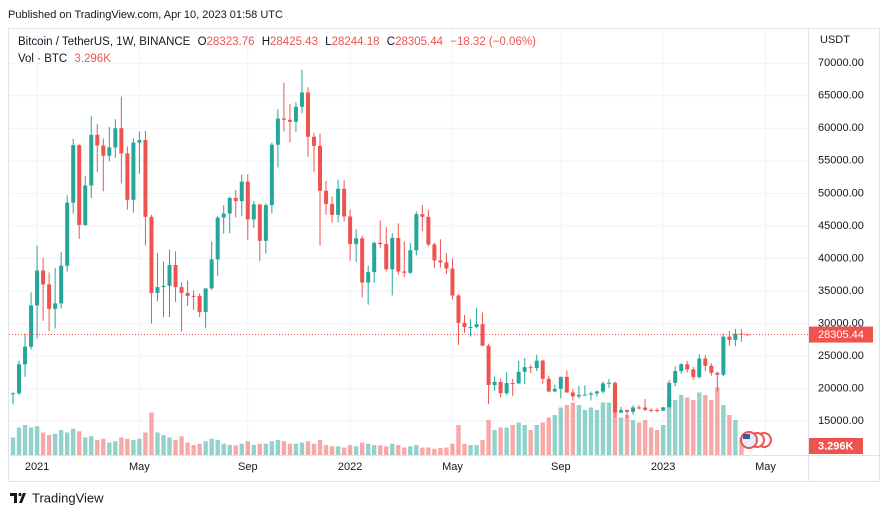  I want to click on x-tick-label: 2022, so click(350, 467).